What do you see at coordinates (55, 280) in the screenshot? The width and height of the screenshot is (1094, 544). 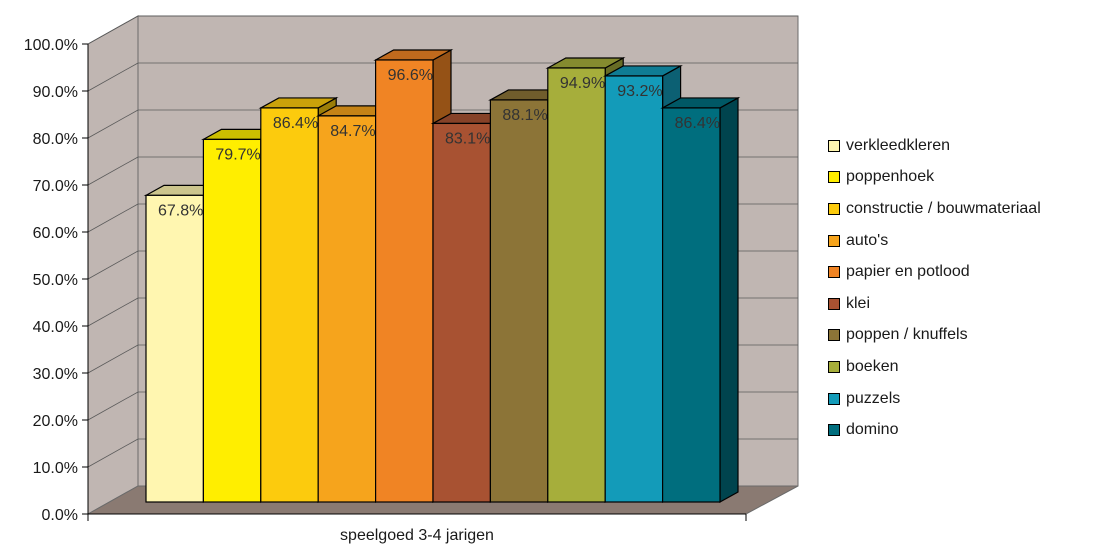 I see `y-tick-label: 50.0%` at bounding box center [55, 280].